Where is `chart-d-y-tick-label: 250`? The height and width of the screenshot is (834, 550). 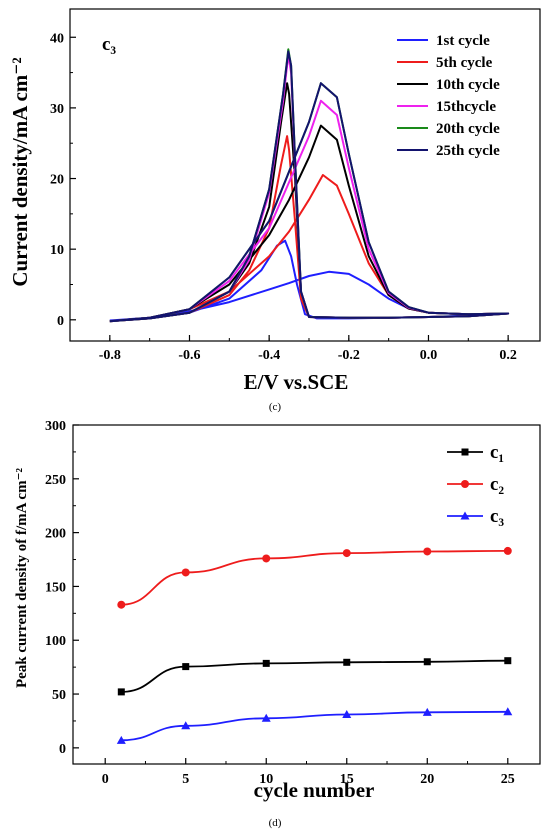
chart-d-y-tick-label: 250 is located at coordinates (55, 480).